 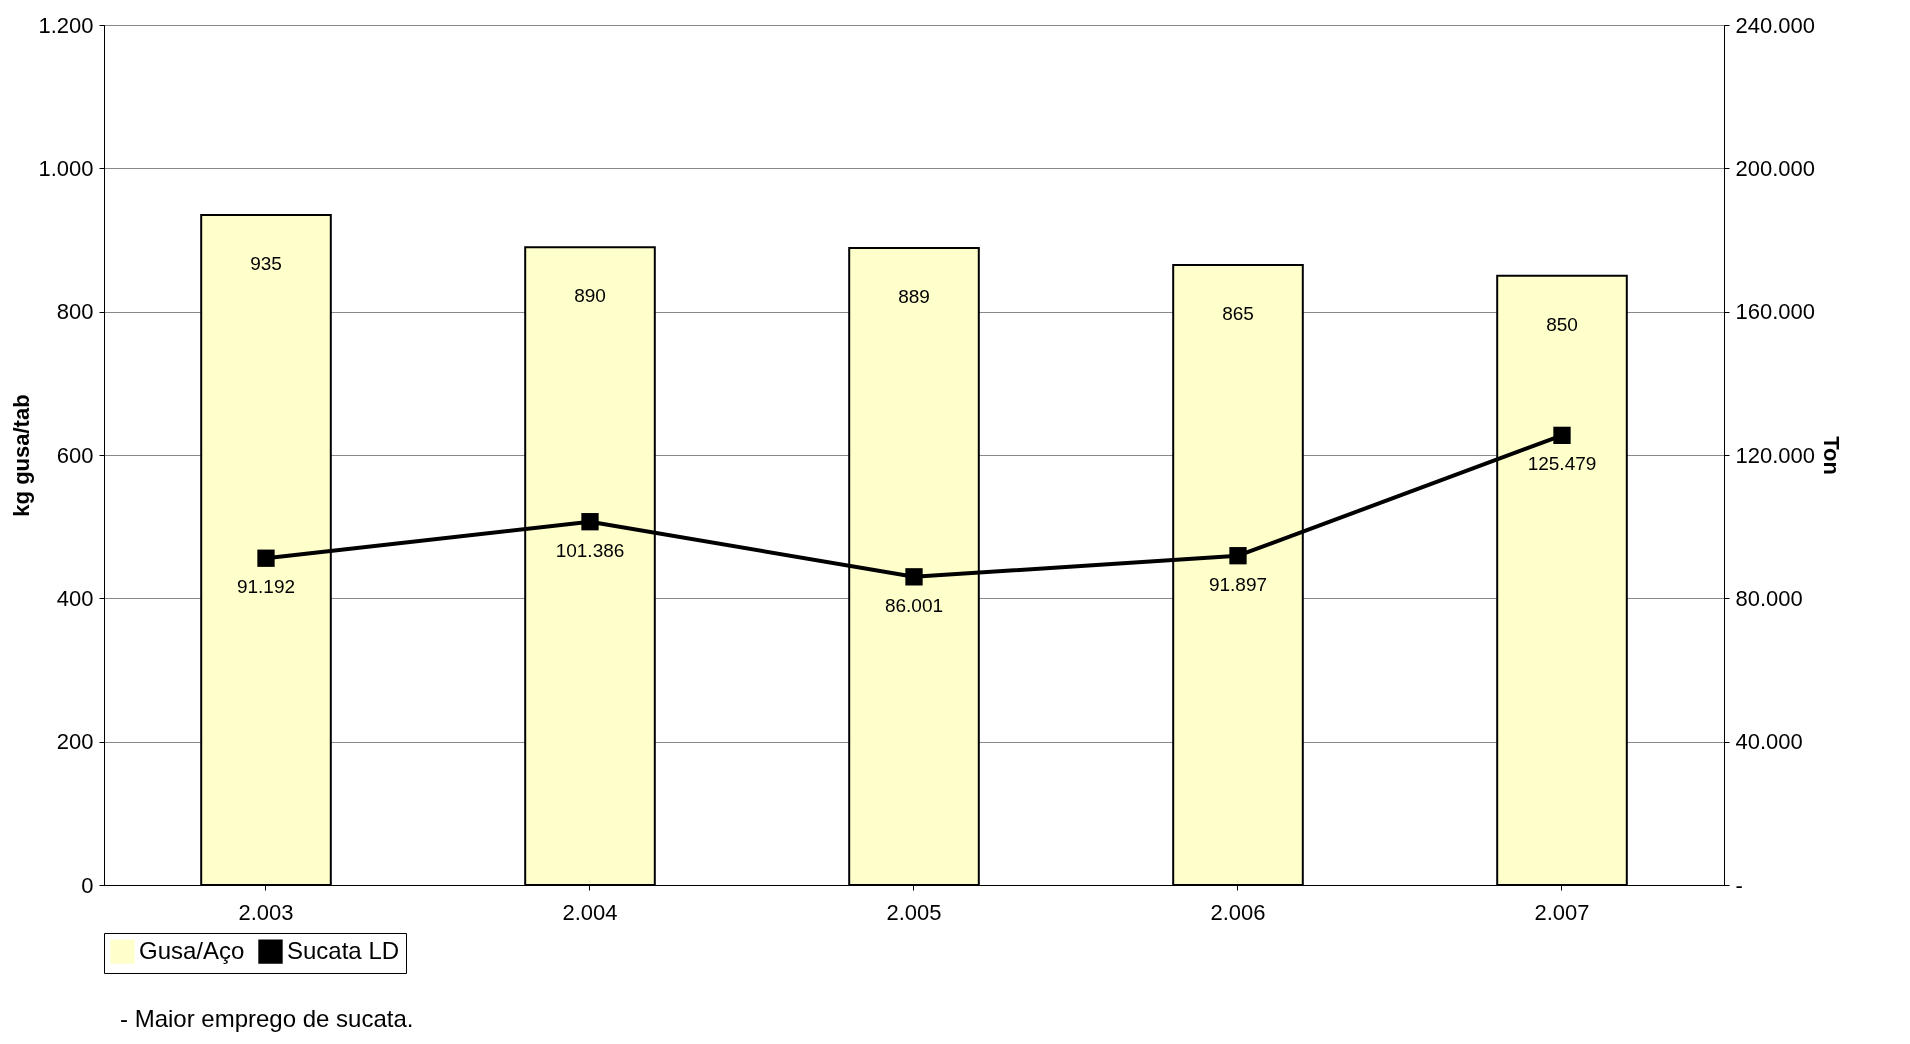 What do you see at coordinates (590, 296) in the screenshot?
I see `data-label: 890` at bounding box center [590, 296].